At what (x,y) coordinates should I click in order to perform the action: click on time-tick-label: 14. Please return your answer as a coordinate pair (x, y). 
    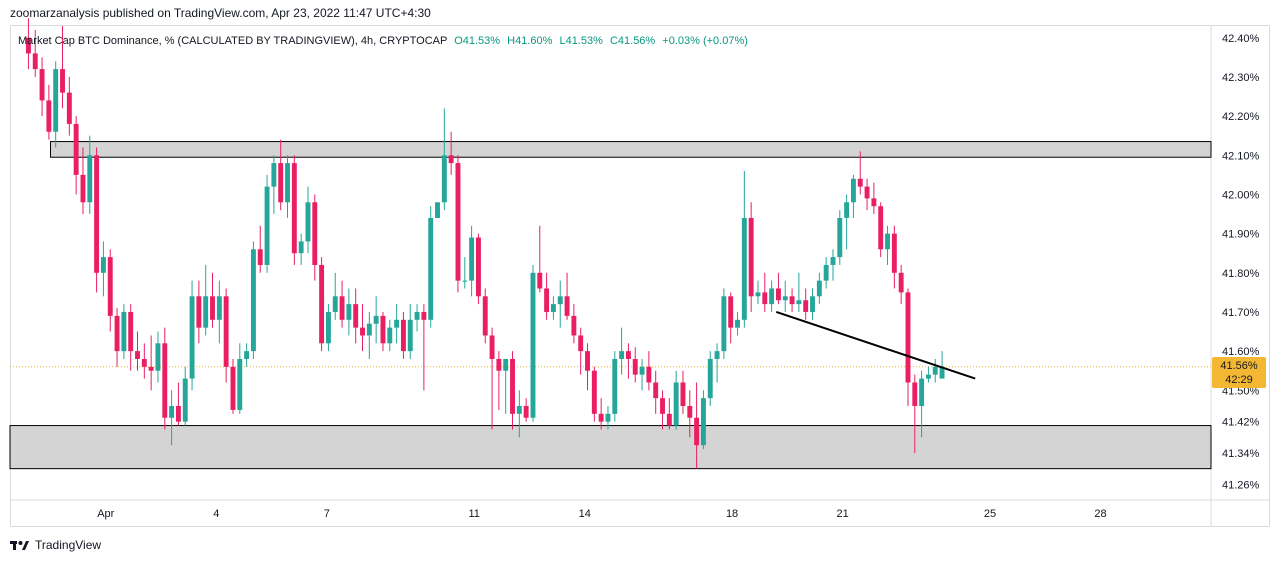
    Looking at the image, I should click on (585, 514).